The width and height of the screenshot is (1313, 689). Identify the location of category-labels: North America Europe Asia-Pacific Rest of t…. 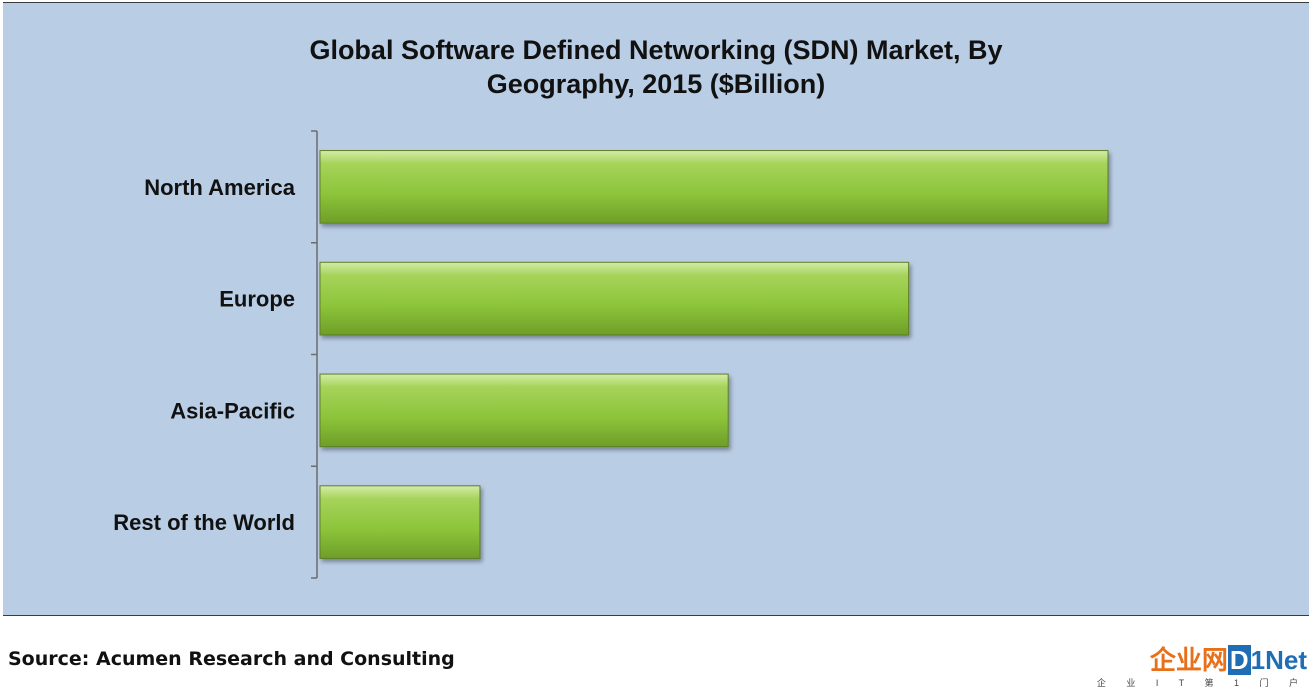
(204, 355).